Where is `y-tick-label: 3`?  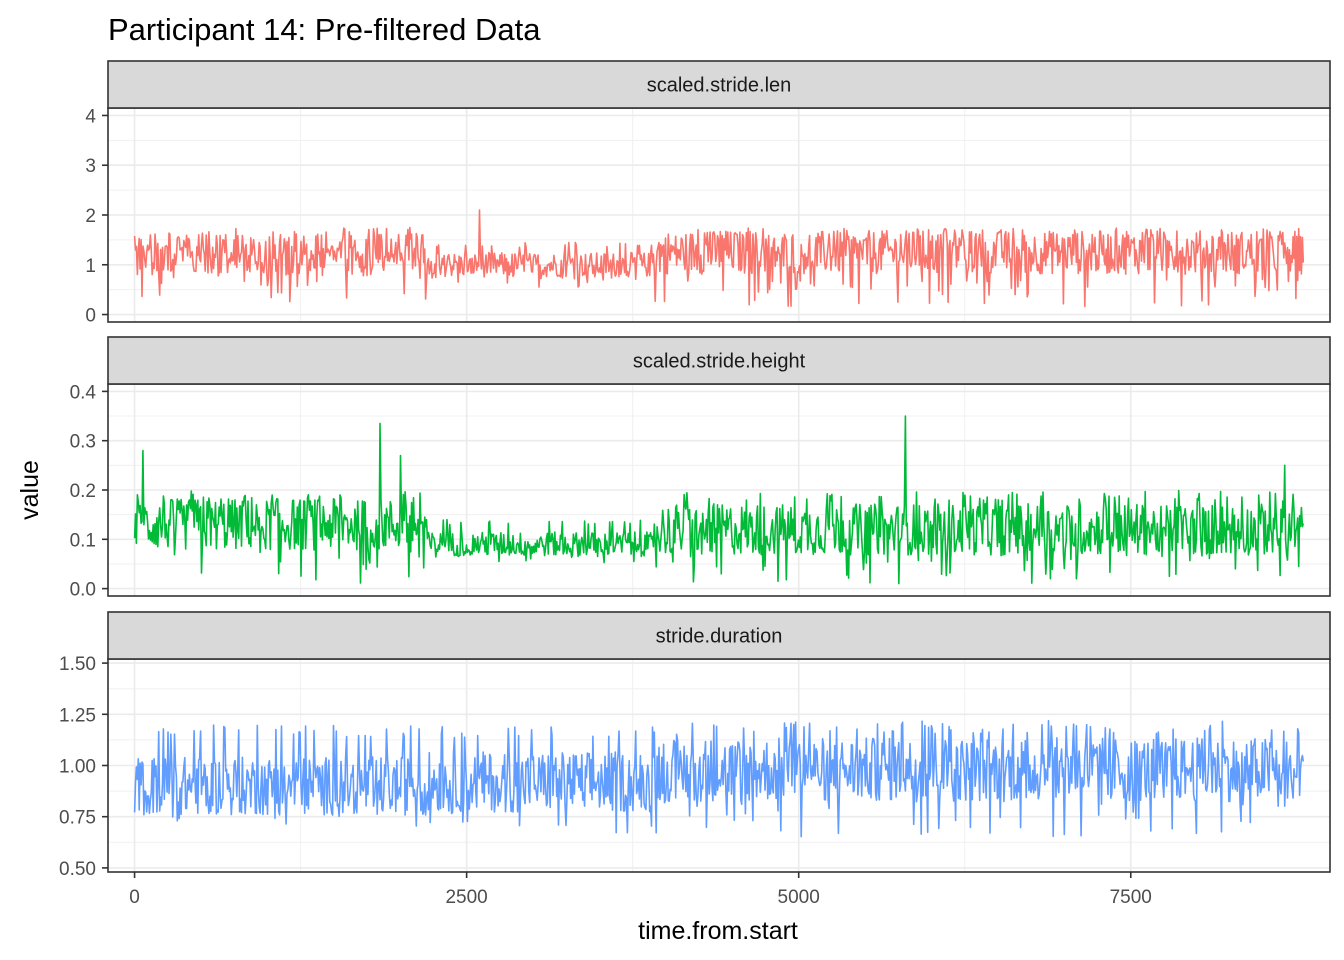 y-tick-label: 3 is located at coordinates (90, 166).